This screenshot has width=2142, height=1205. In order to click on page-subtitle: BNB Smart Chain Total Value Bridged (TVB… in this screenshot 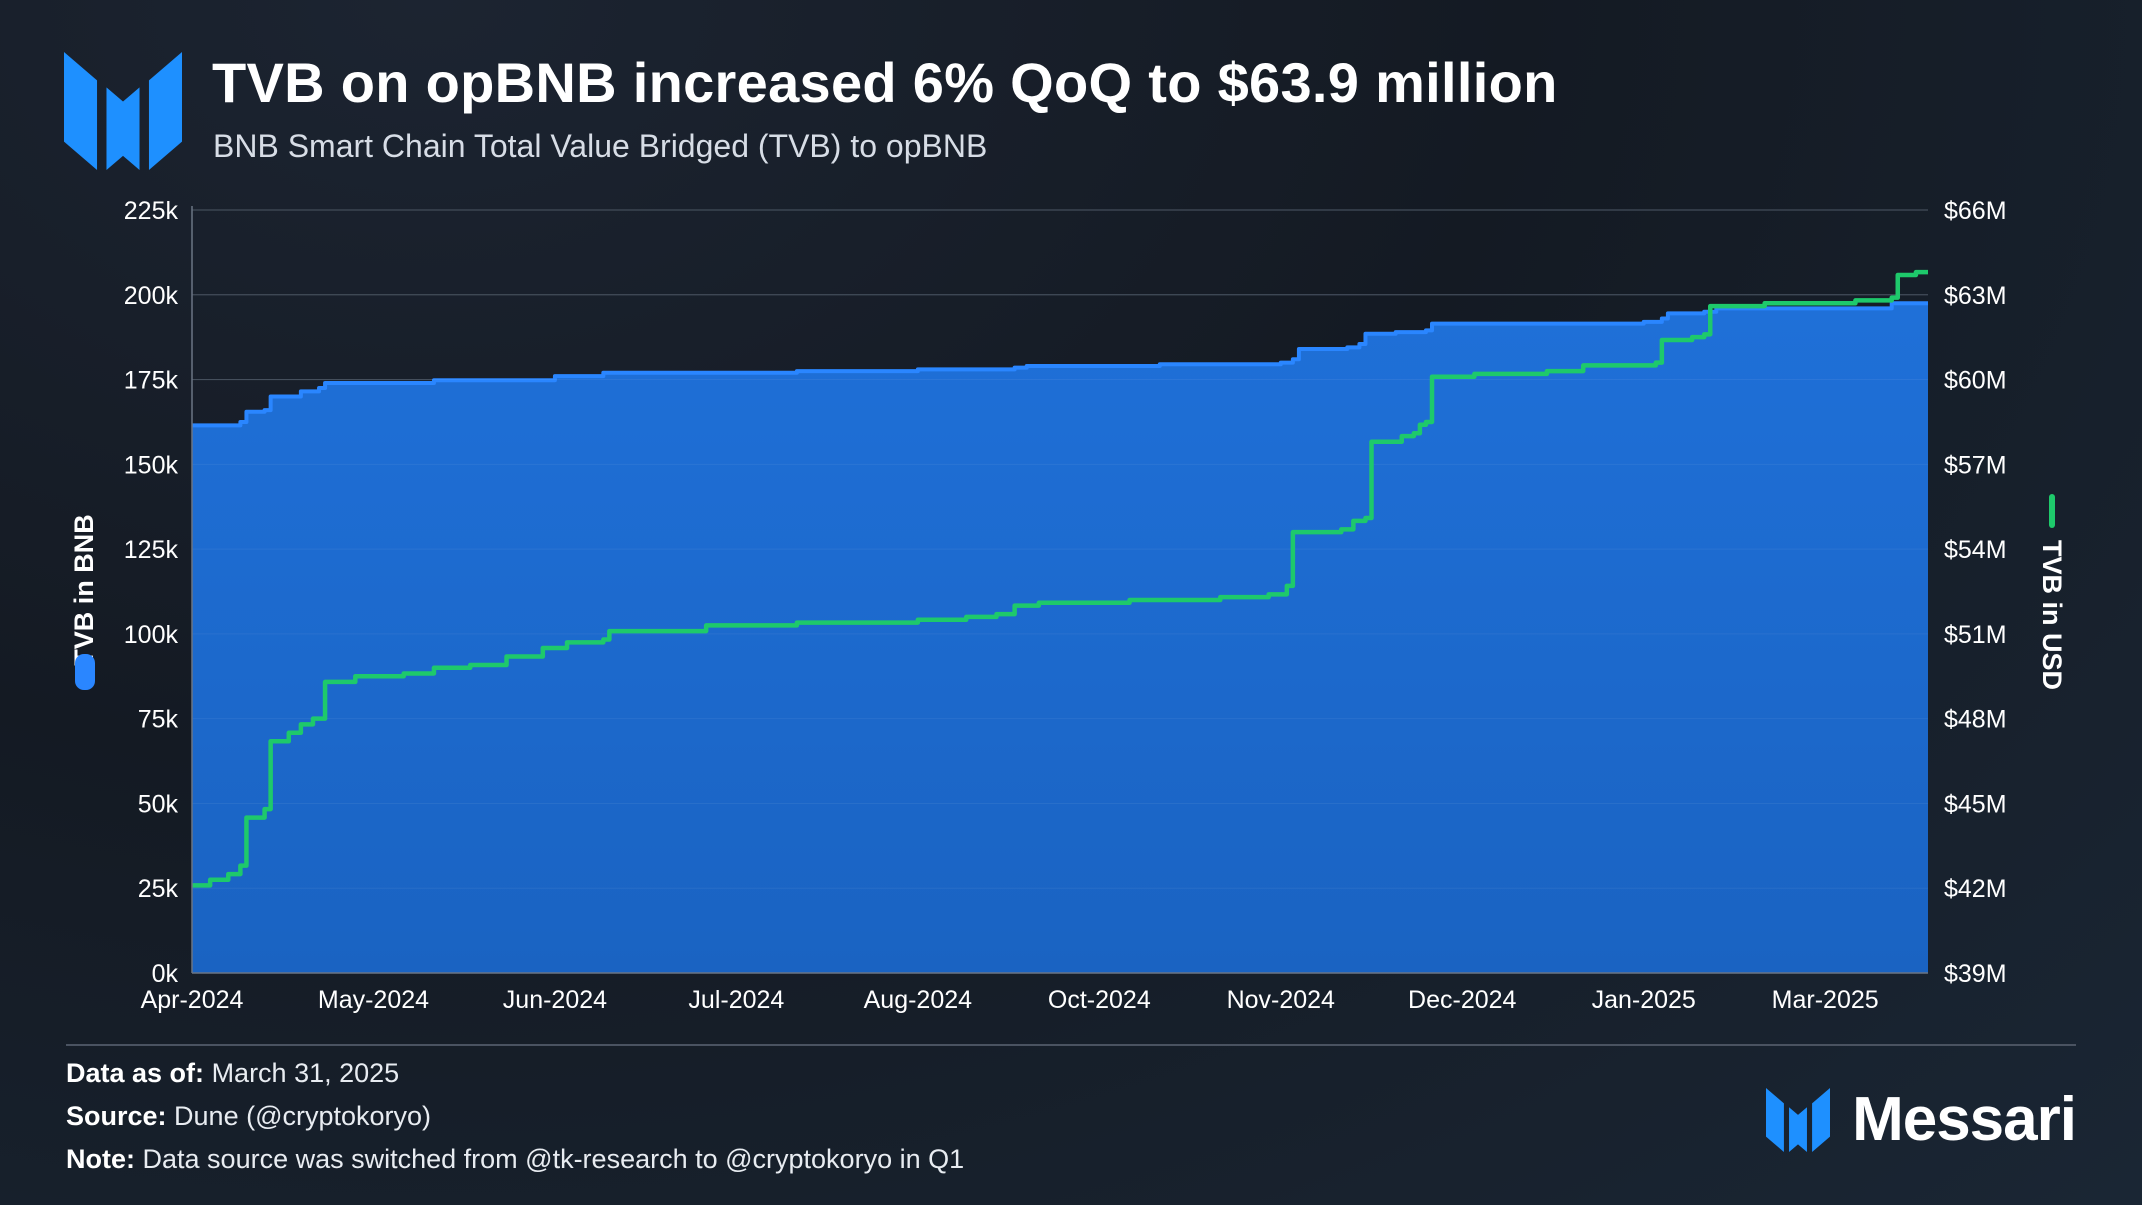, I will do `click(600, 146)`.